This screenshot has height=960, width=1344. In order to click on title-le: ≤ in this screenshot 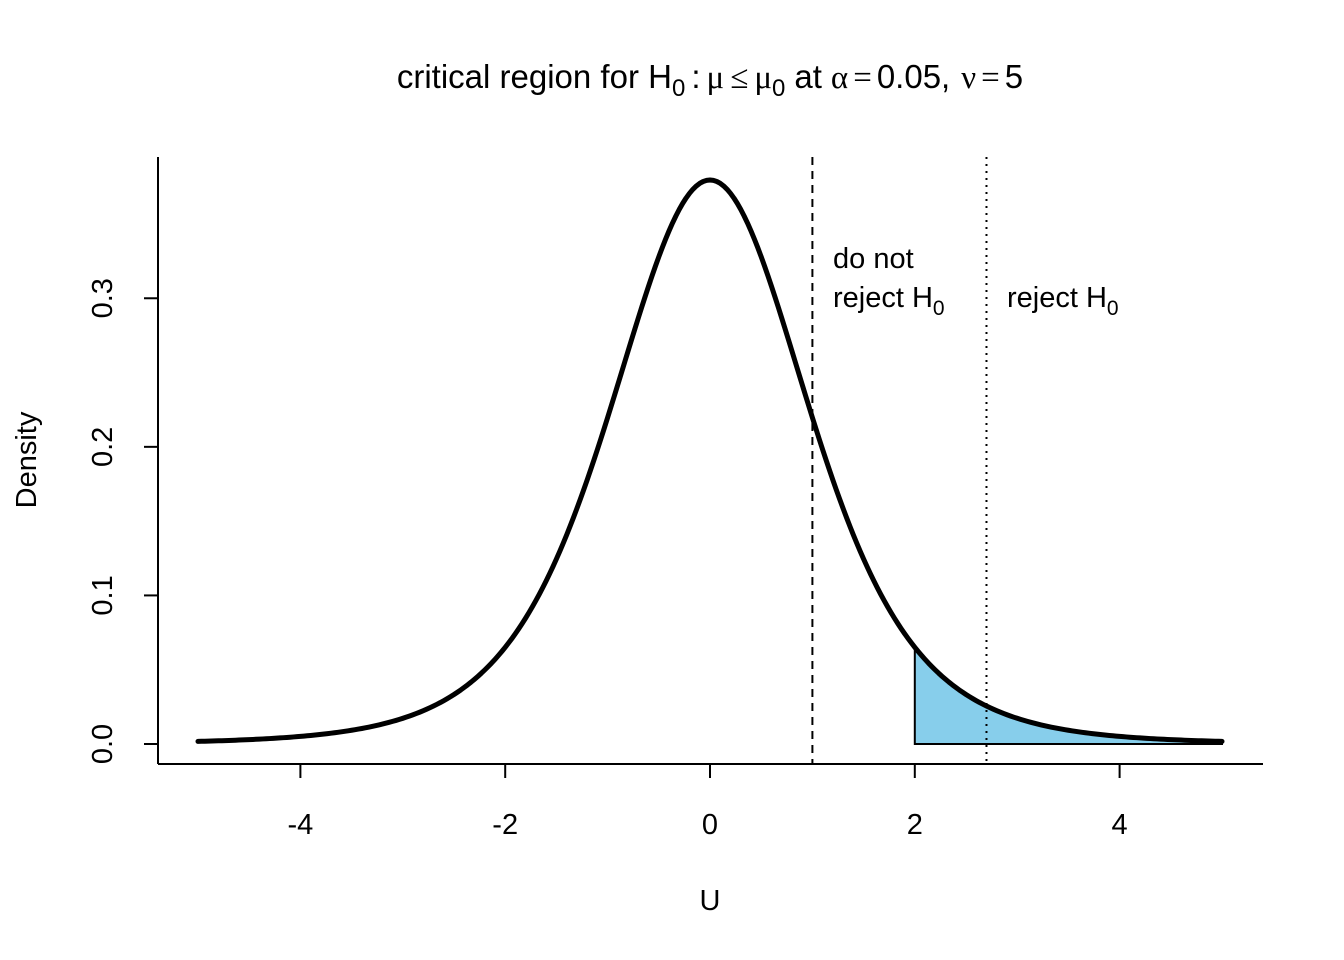, I will do `click(739, 78)`.